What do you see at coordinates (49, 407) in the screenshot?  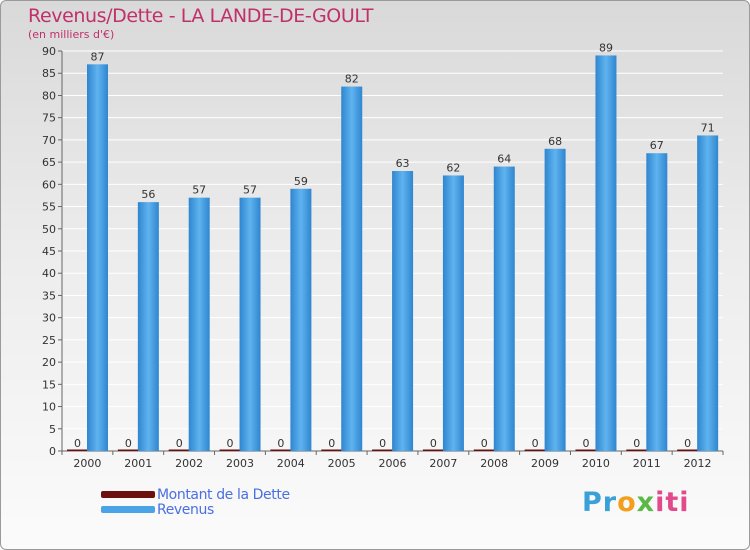 I see `ytick-label-10: 10` at bounding box center [49, 407].